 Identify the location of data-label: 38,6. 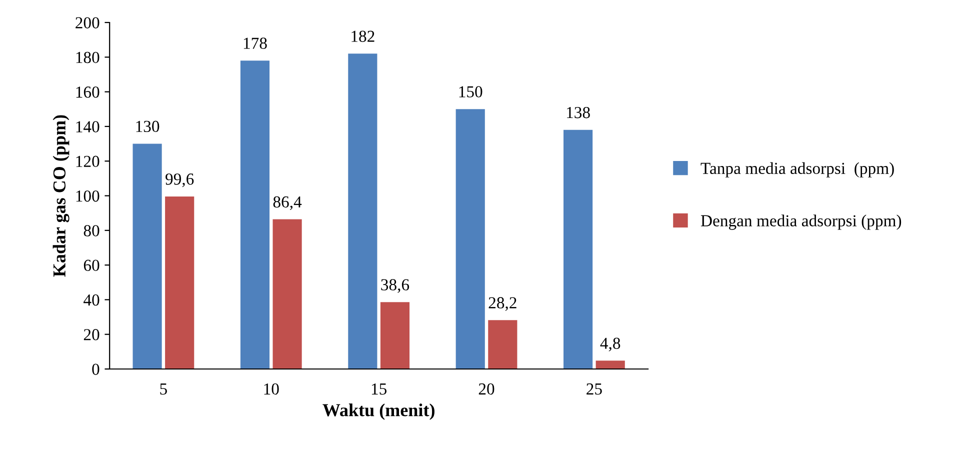
(395, 286).